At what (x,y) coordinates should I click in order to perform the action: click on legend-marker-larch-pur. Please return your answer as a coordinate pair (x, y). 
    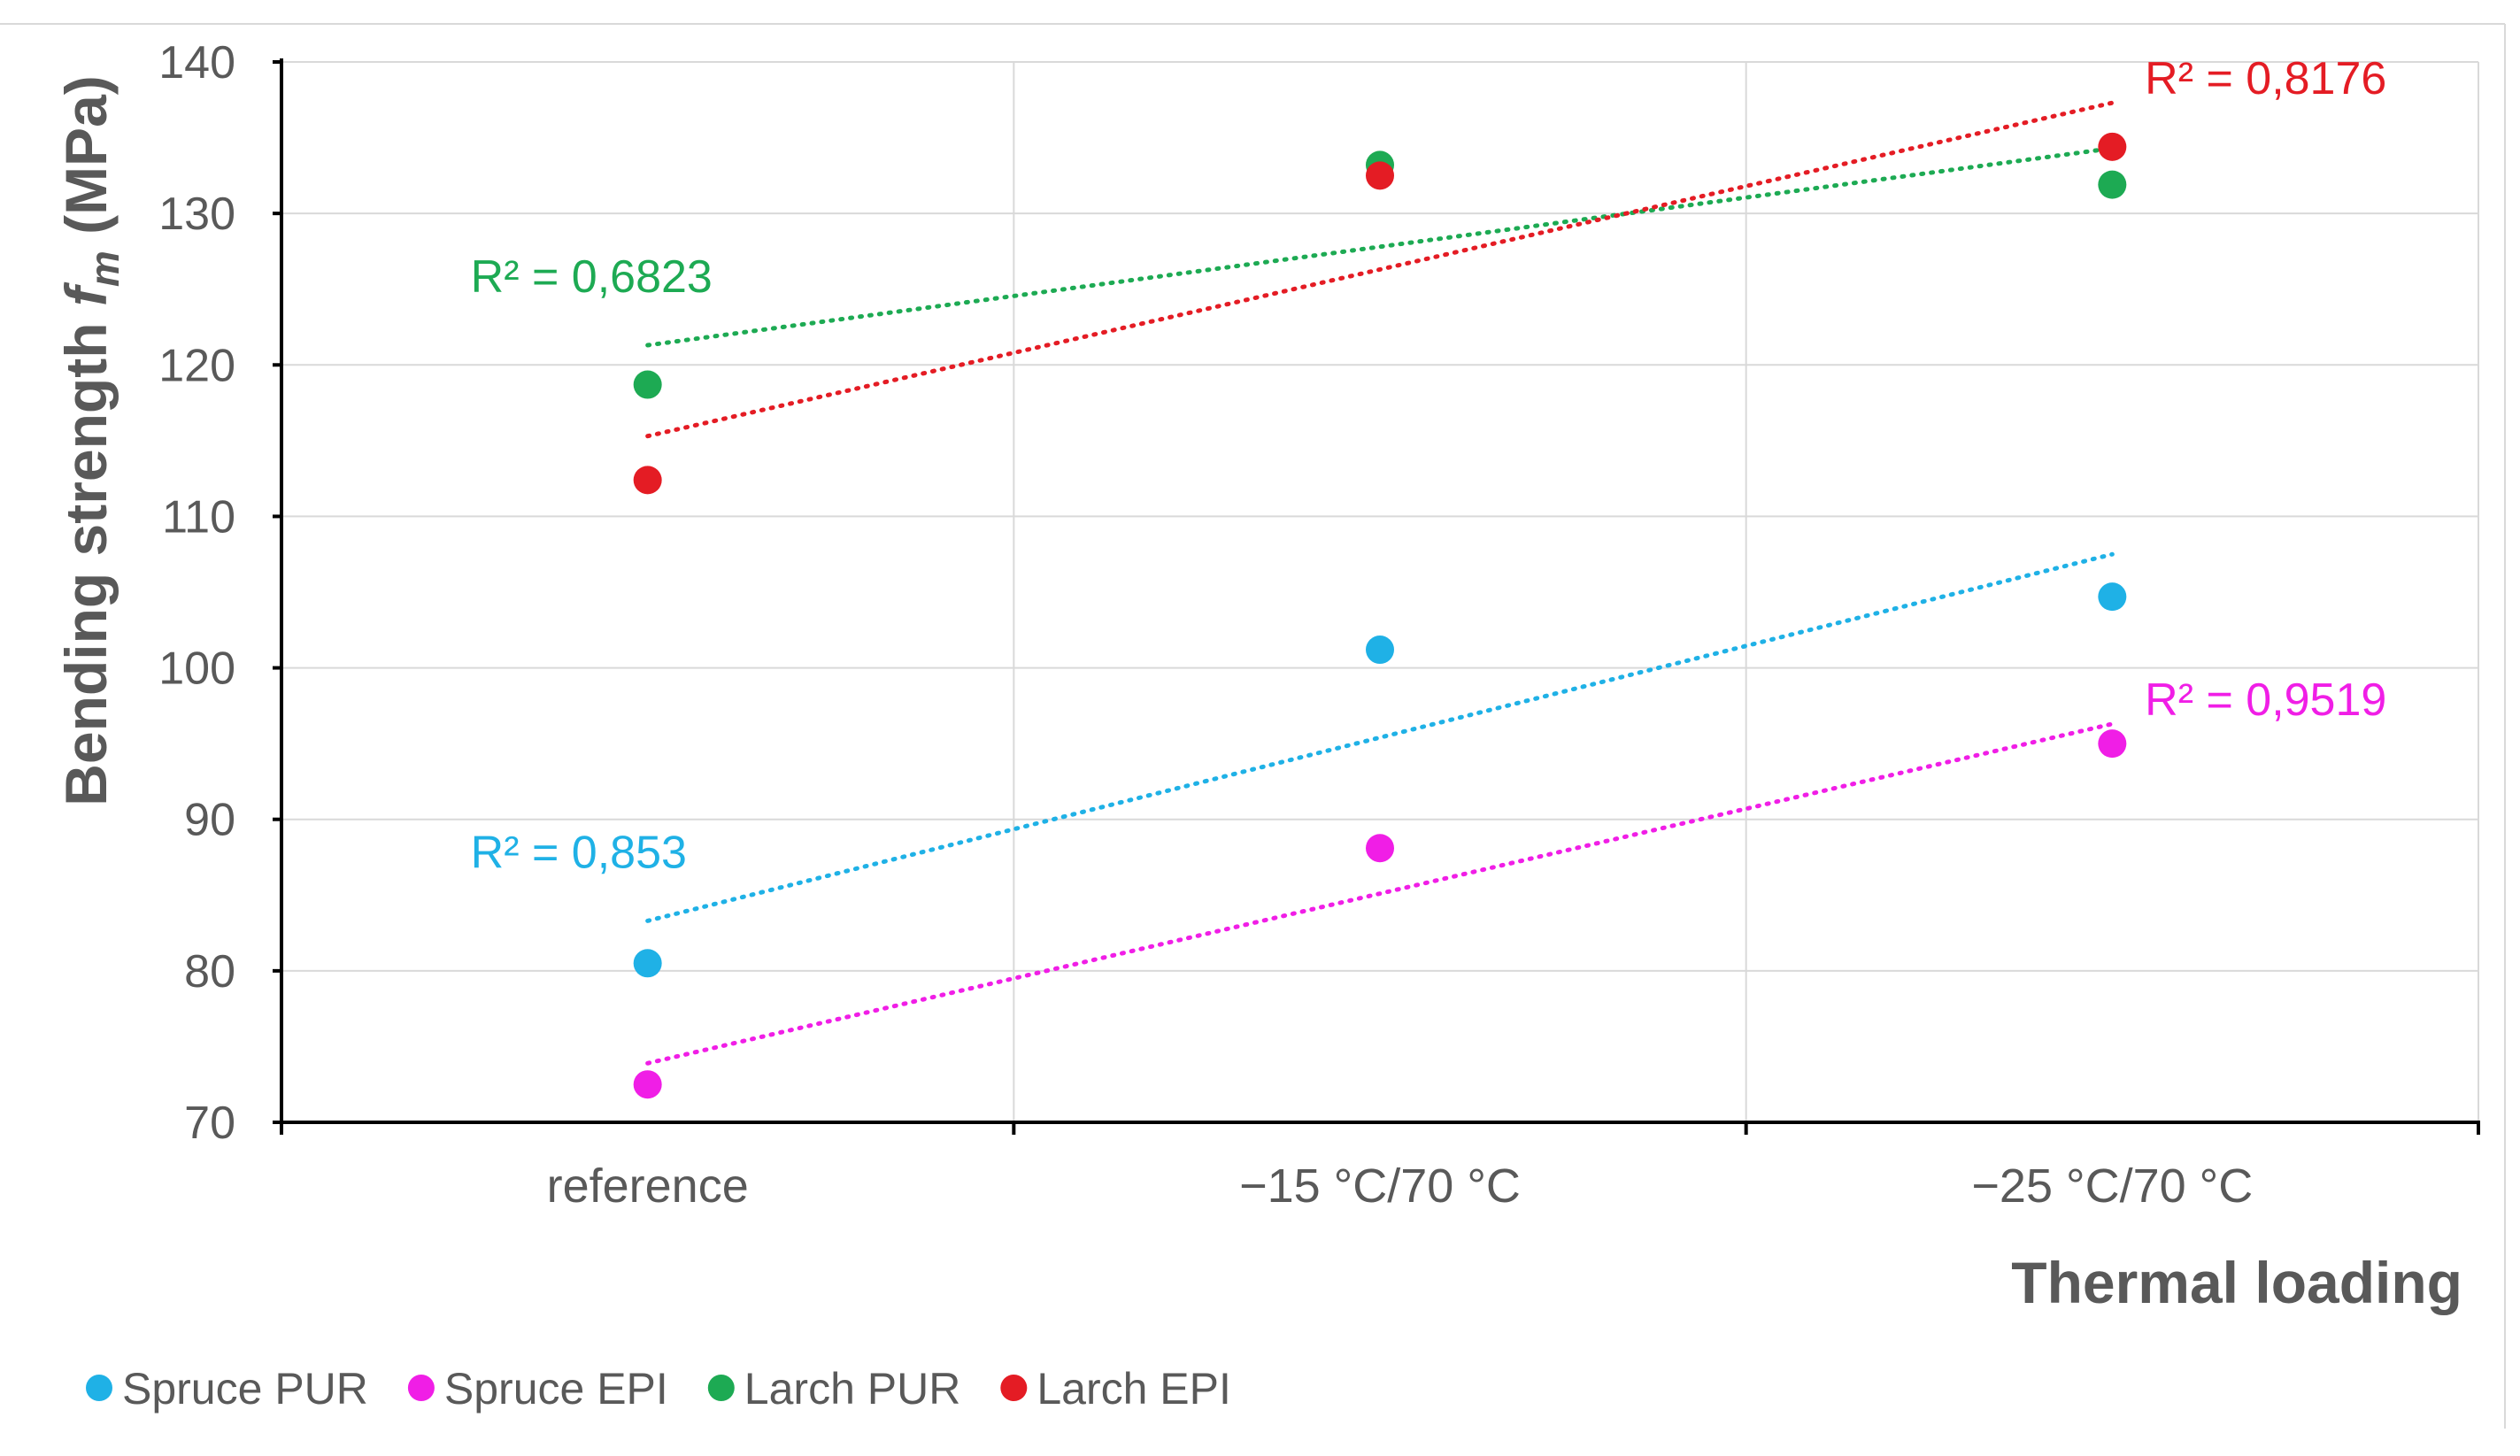
    Looking at the image, I should click on (721, 1388).